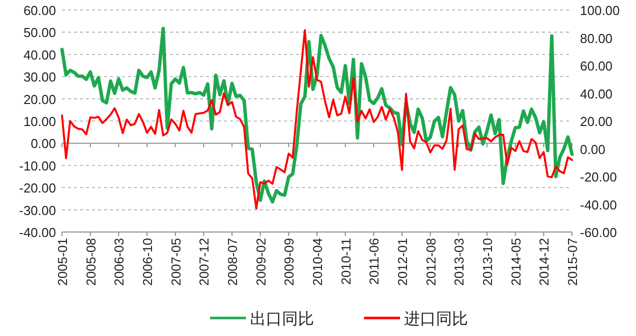  I want to click on x-tick-label: 2005-08, so click(90, 262).